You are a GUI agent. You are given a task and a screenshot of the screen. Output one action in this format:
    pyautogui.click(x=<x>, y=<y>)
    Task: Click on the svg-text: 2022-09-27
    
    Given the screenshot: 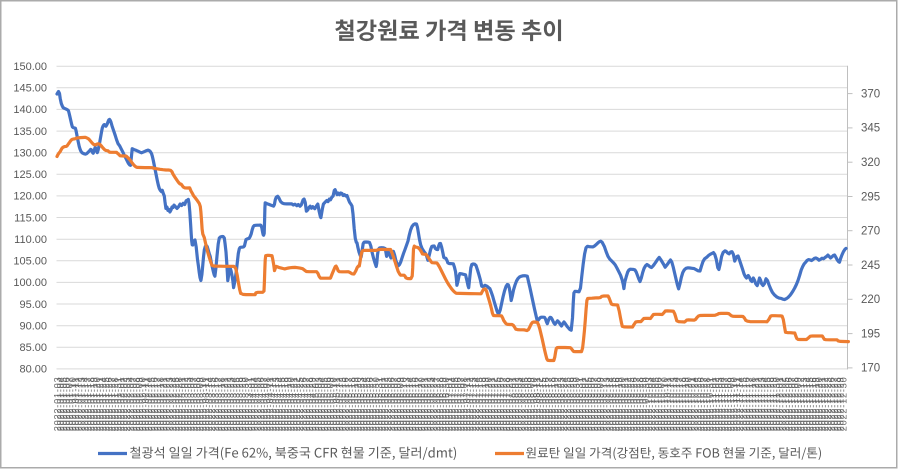 What is the action you would take?
    pyautogui.click(x=637, y=404)
    